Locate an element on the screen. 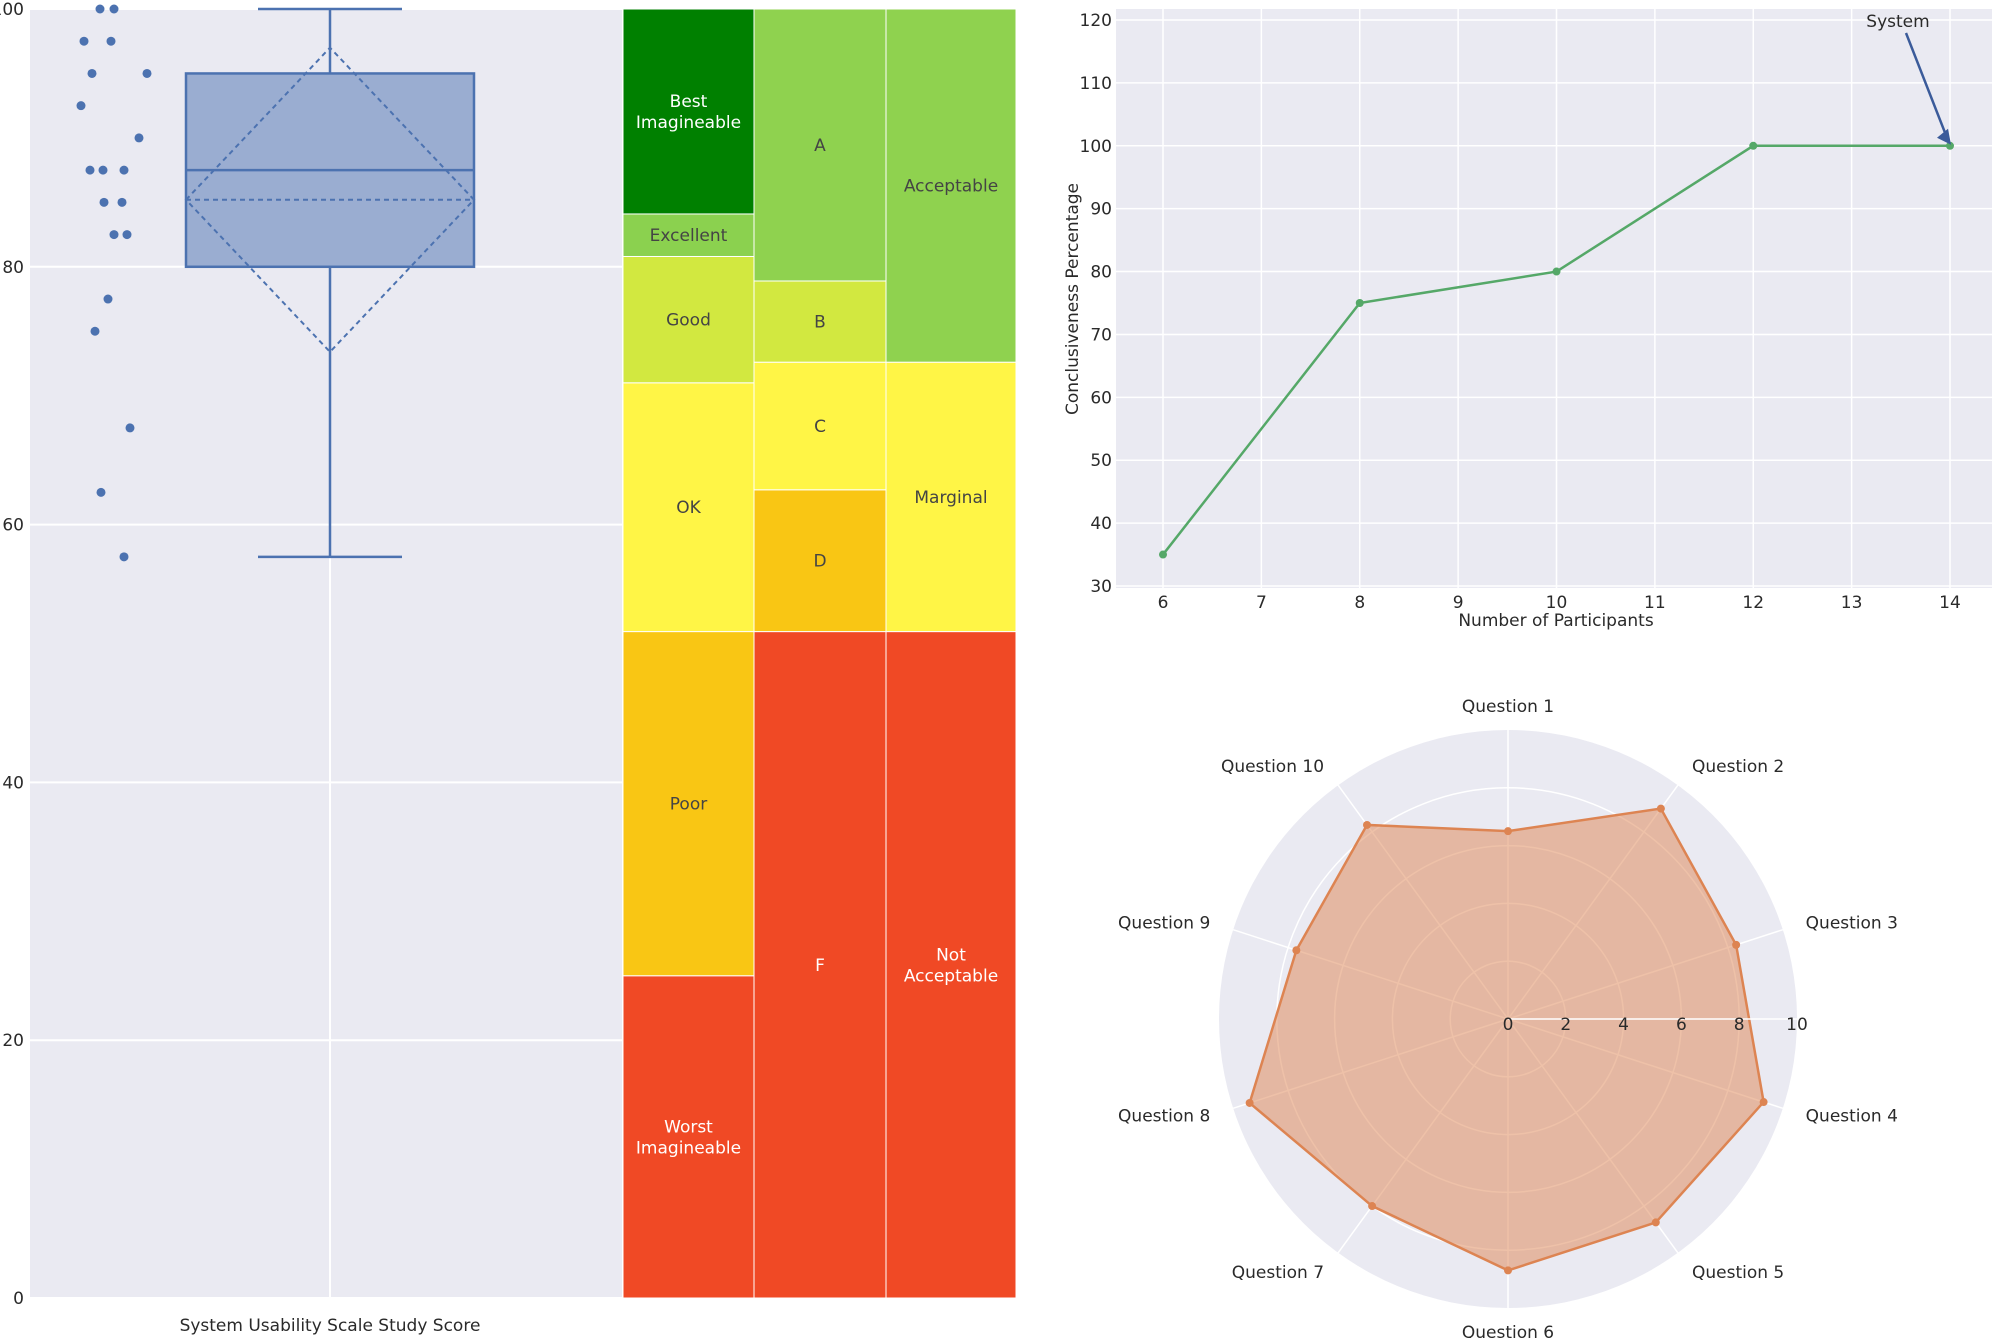  line-chart-y-tick-label: 70 is located at coordinates (1101, 335).